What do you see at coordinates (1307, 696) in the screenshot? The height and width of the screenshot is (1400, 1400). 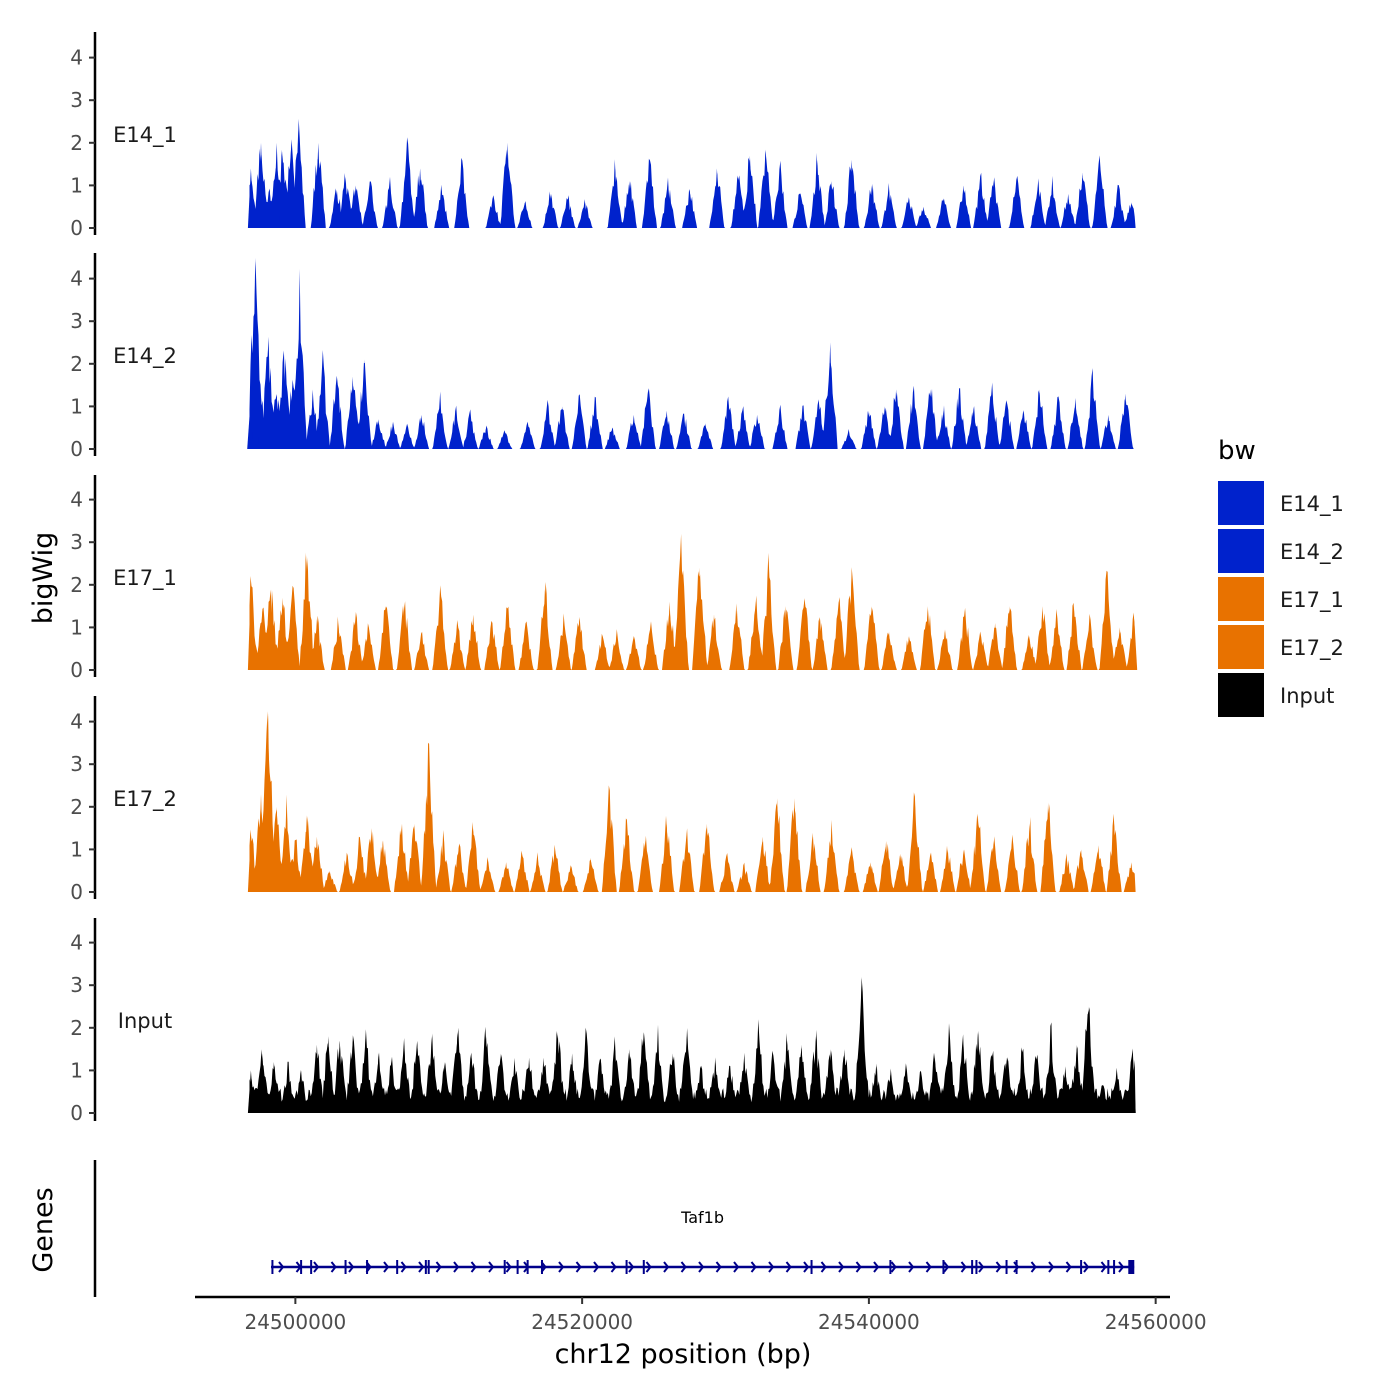 I see `legend-label: Input` at bounding box center [1307, 696].